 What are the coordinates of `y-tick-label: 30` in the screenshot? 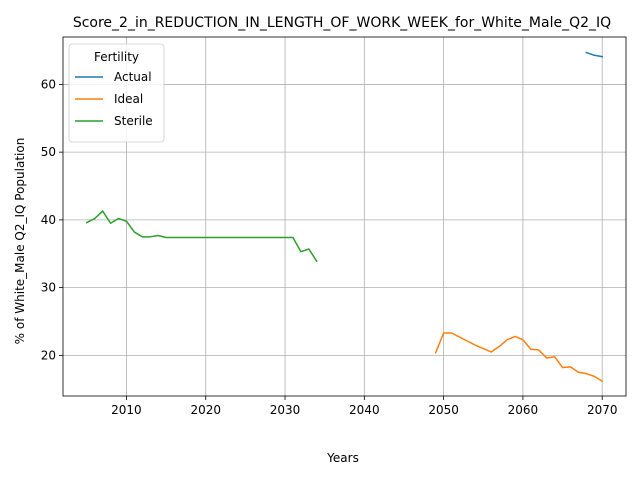 It's located at (48, 288).